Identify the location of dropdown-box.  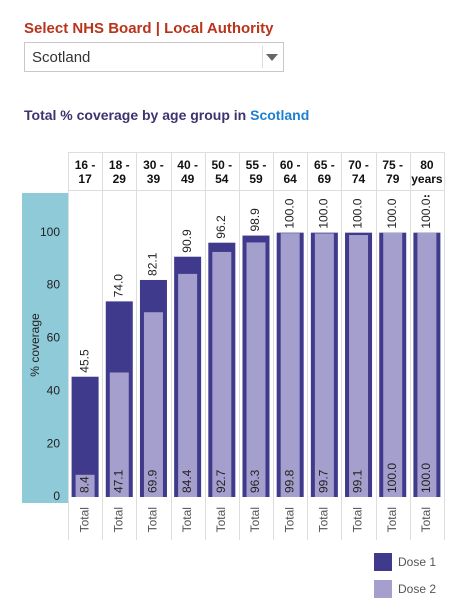
(154, 57).